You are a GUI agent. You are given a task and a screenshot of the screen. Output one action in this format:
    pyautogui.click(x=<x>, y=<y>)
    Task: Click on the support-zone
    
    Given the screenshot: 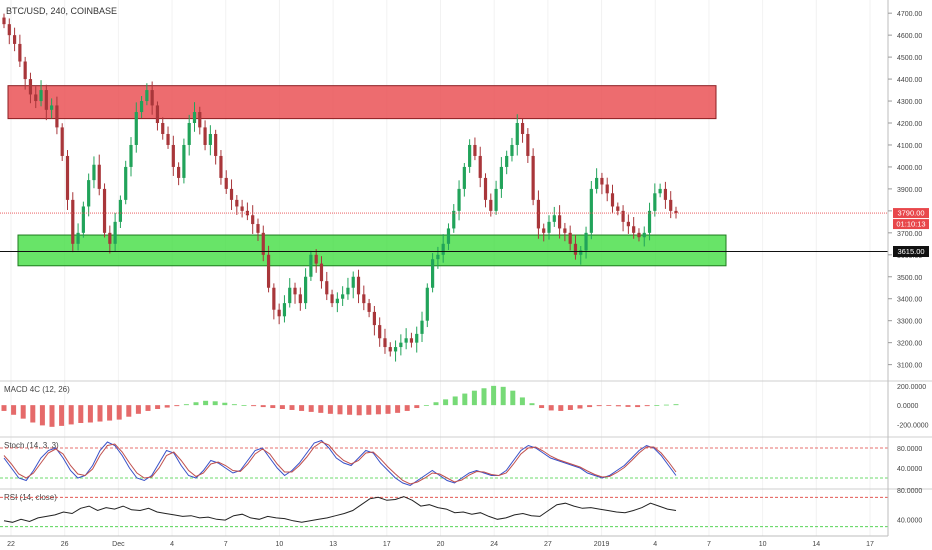 What is the action you would take?
    pyautogui.click(x=372, y=250)
    